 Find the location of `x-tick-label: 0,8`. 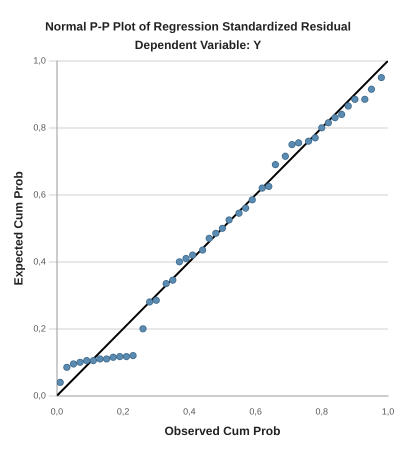

x-tick-label: 0,8 is located at coordinates (322, 411).